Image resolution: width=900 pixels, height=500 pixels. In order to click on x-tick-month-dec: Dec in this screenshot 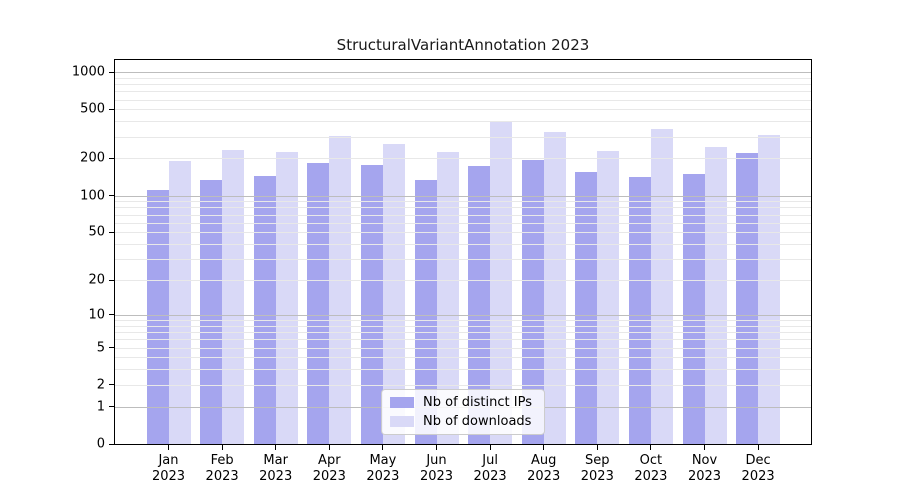, I will do `click(758, 460)`.